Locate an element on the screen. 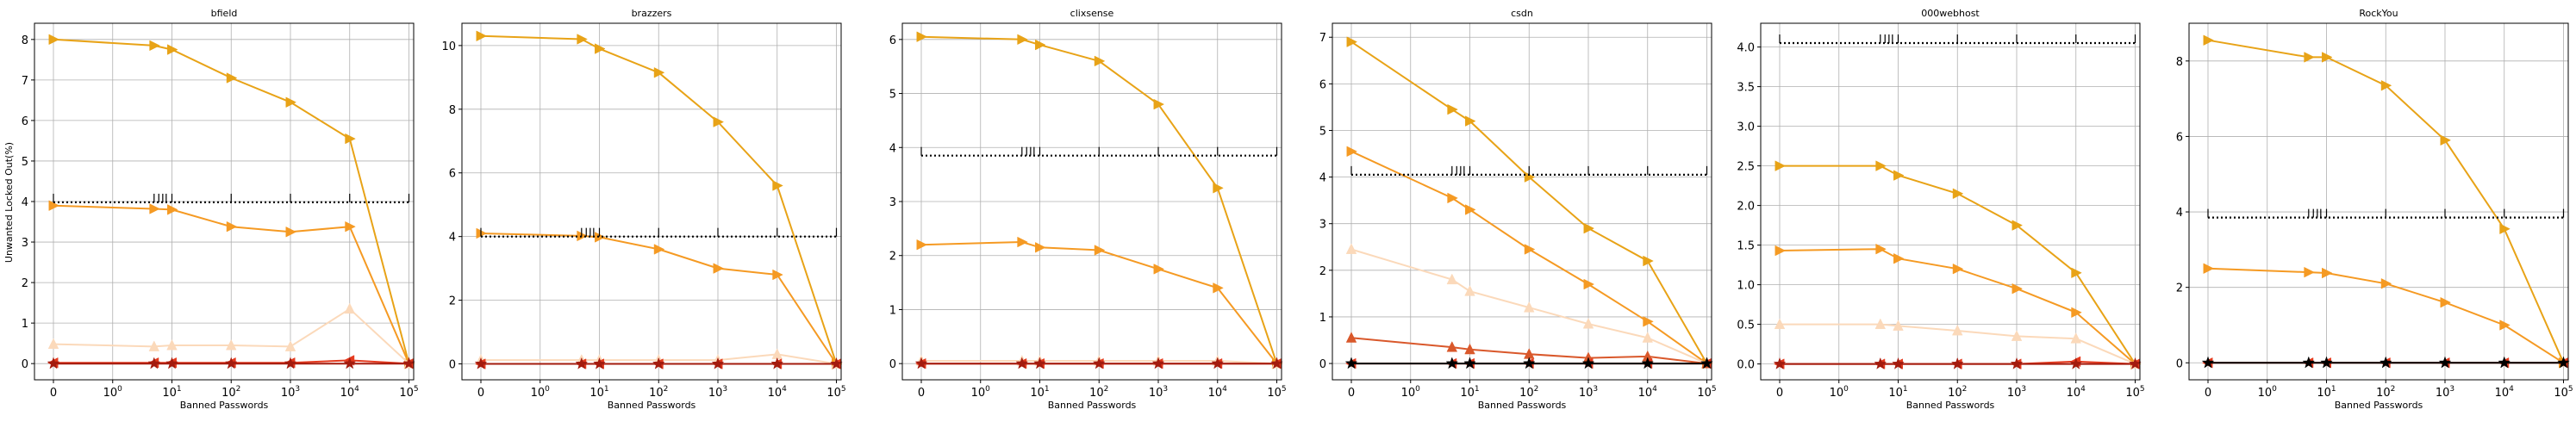  subplot-title: brazzers is located at coordinates (652, 13).